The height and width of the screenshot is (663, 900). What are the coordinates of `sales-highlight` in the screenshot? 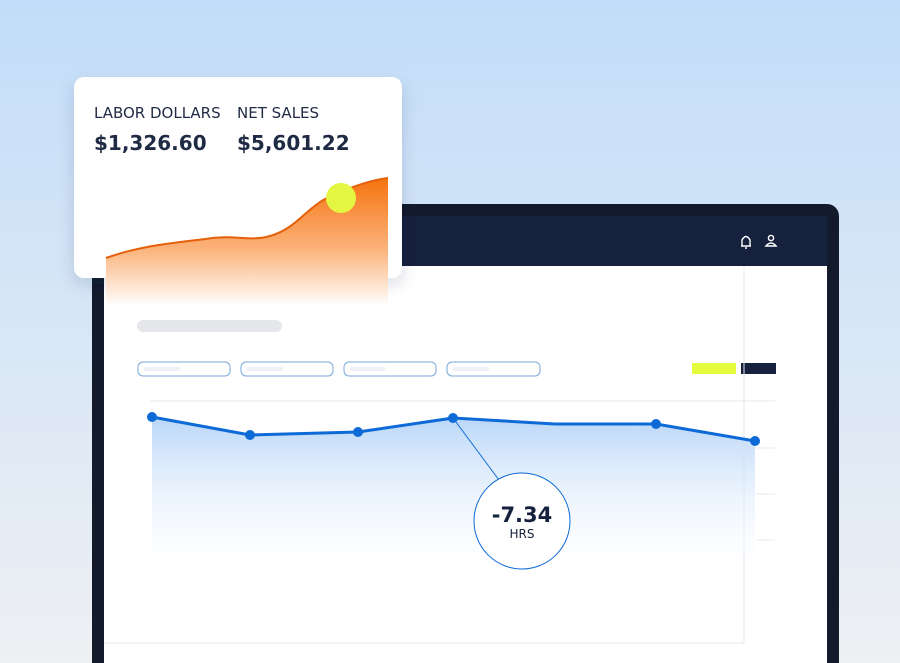 It's located at (341, 198).